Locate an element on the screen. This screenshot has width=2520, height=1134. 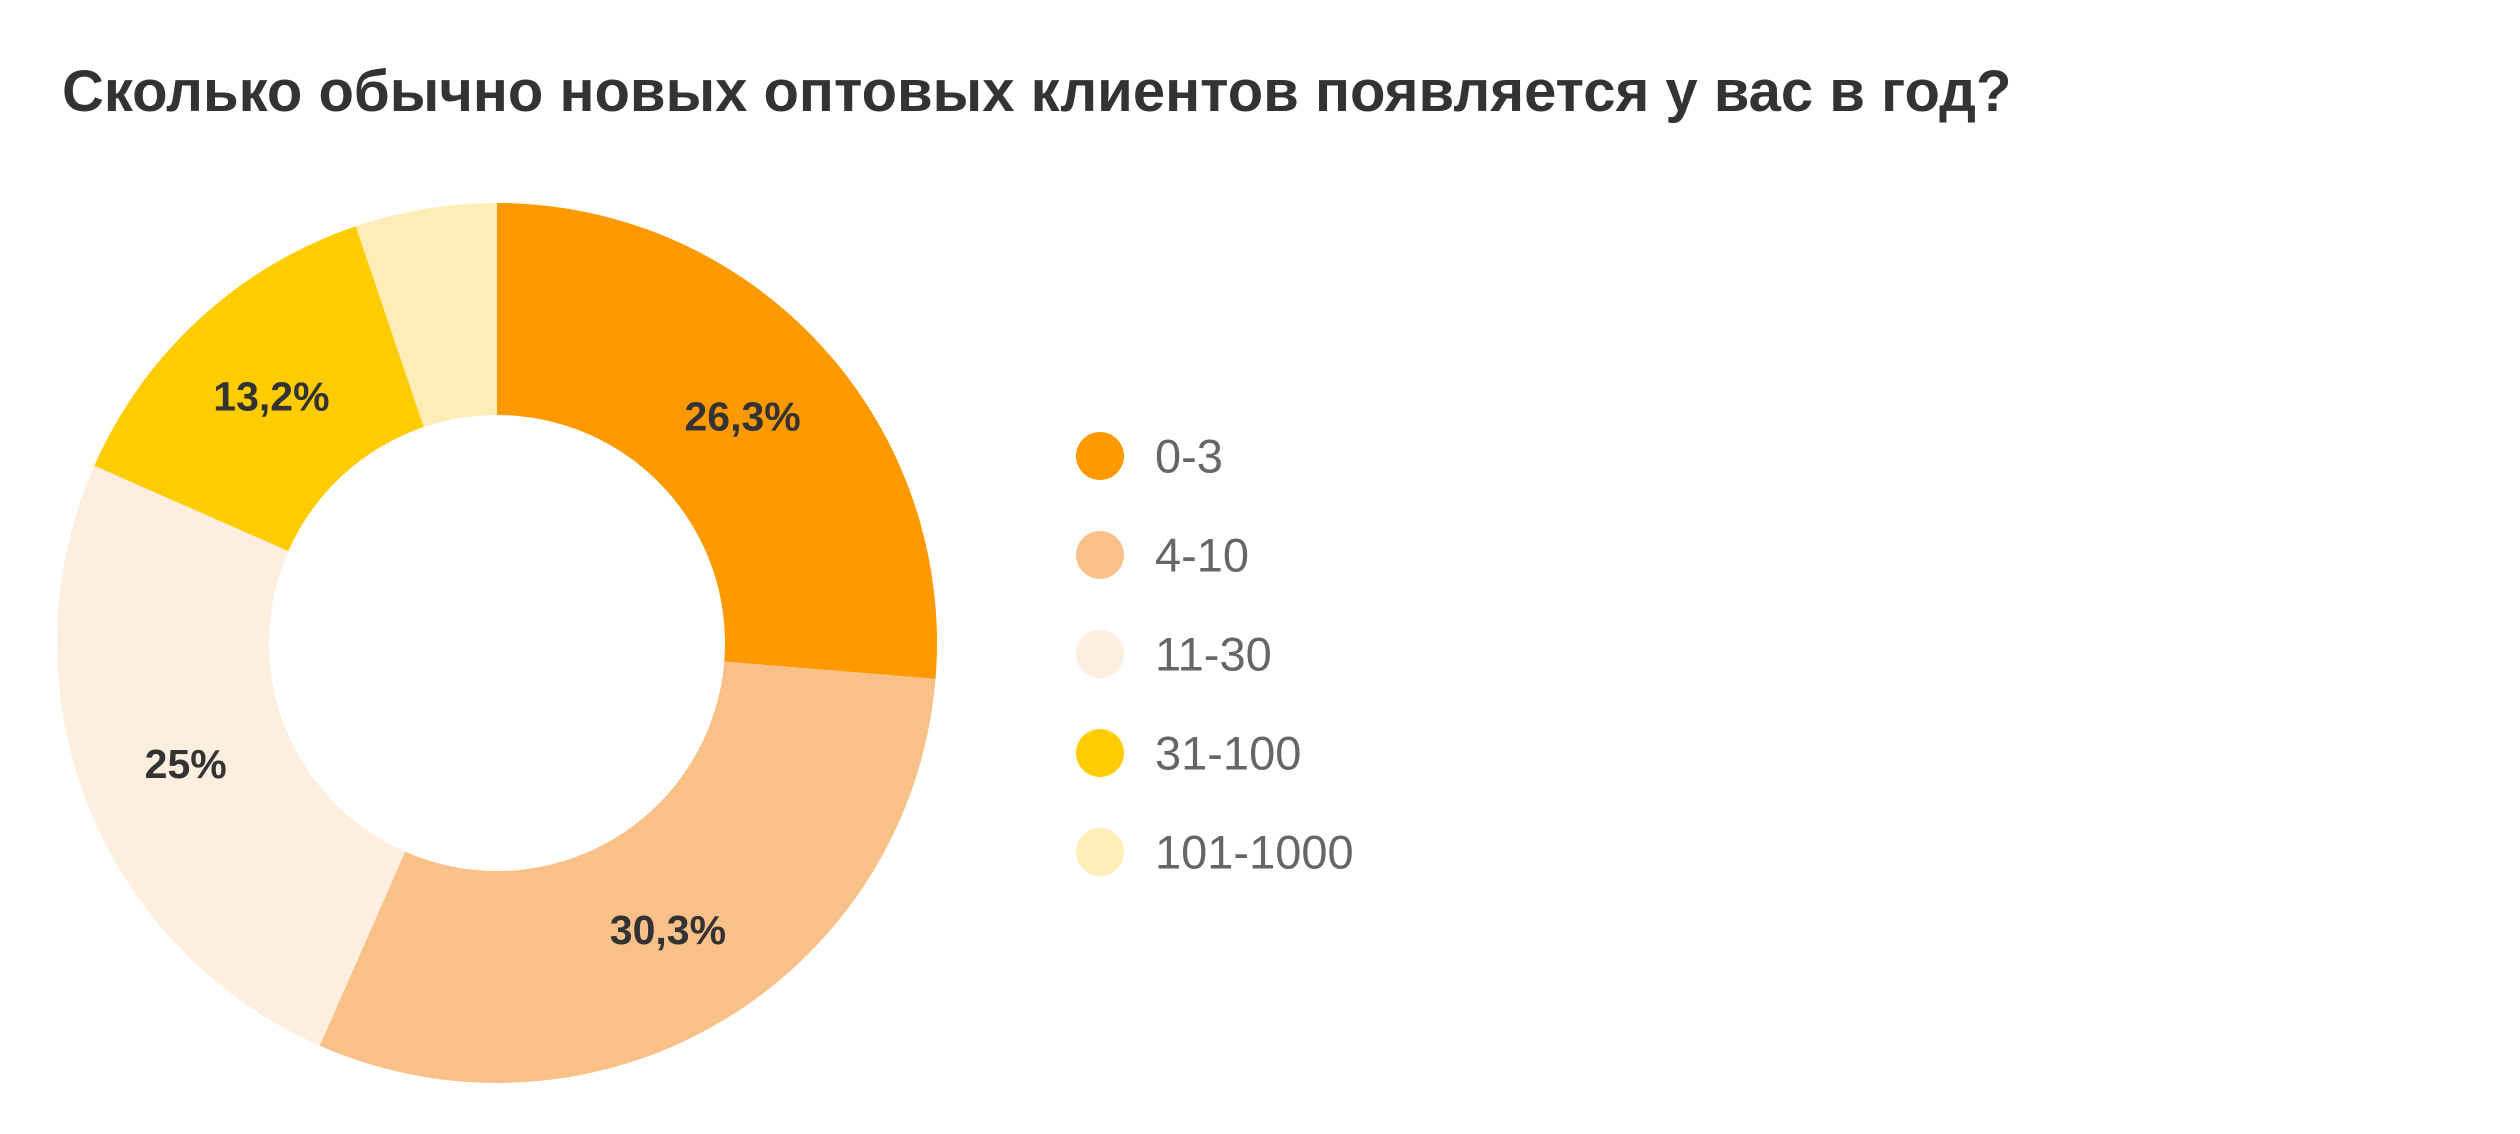
slice-label-11-30: 25% is located at coordinates (186, 764).